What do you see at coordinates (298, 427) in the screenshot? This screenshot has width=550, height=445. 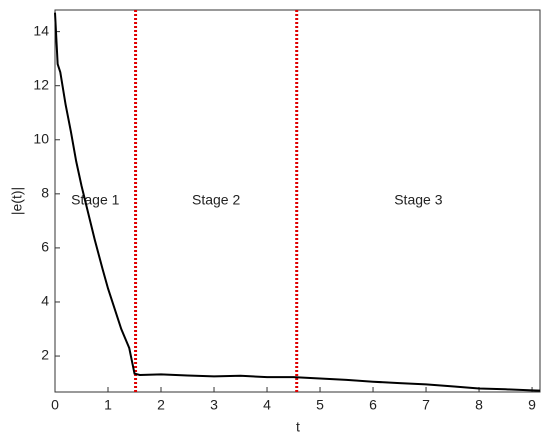 I see `x-axis-label: t` at bounding box center [298, 427].